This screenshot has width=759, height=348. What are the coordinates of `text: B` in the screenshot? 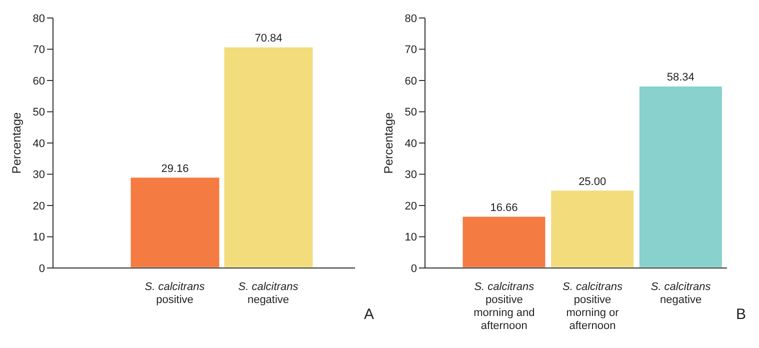 It's located at (741, 314).